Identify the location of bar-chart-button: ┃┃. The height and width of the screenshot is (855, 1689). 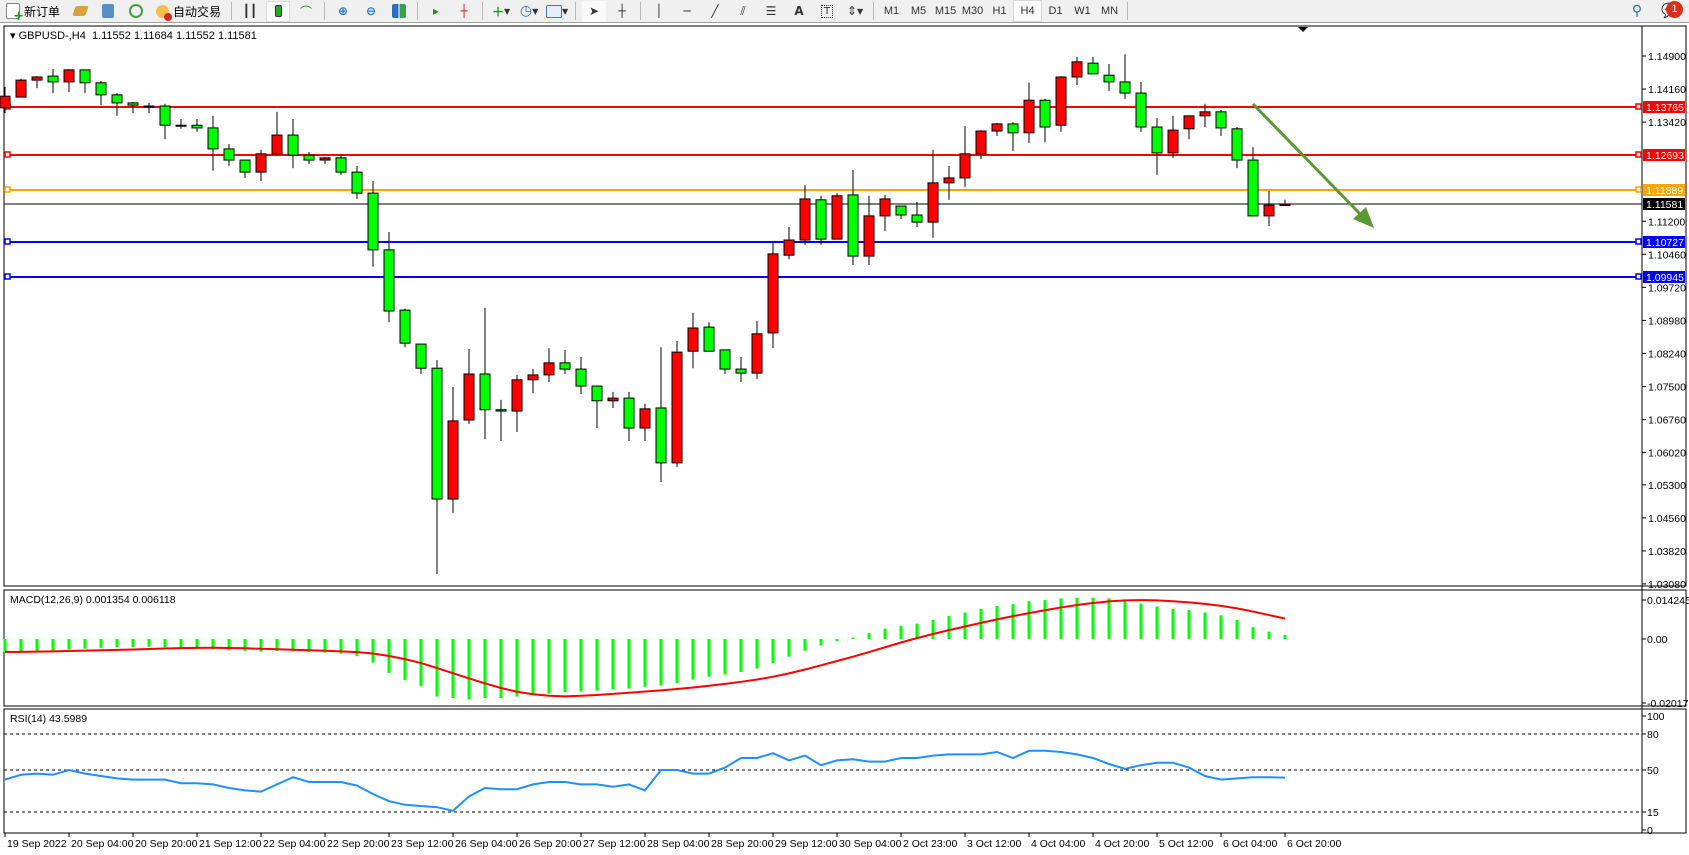
(250, 11).